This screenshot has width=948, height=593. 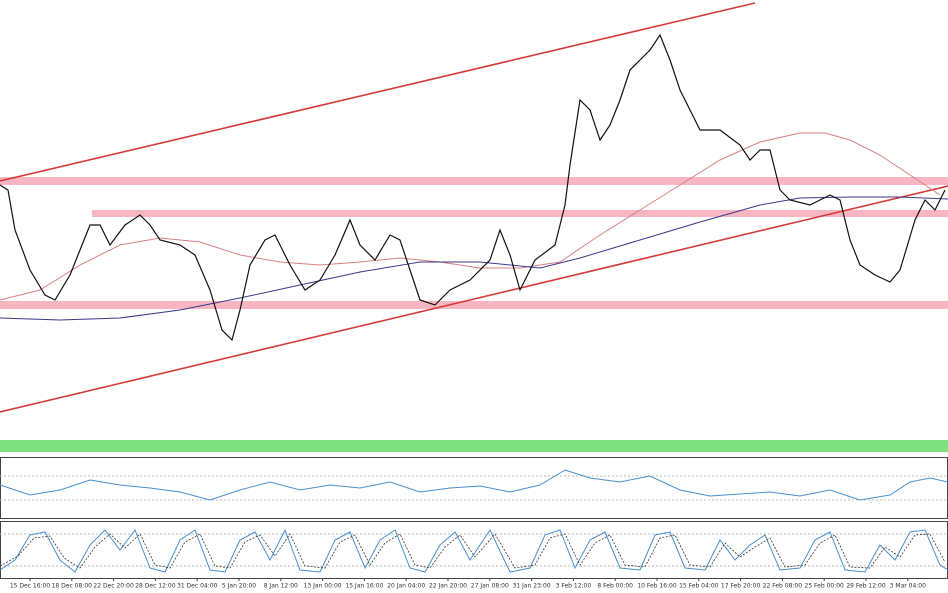 What do you see at coordinates (197, 586) in the screenshot?
I see `time-label: 31 Dec 04:00` at bounding box center [197, 586].